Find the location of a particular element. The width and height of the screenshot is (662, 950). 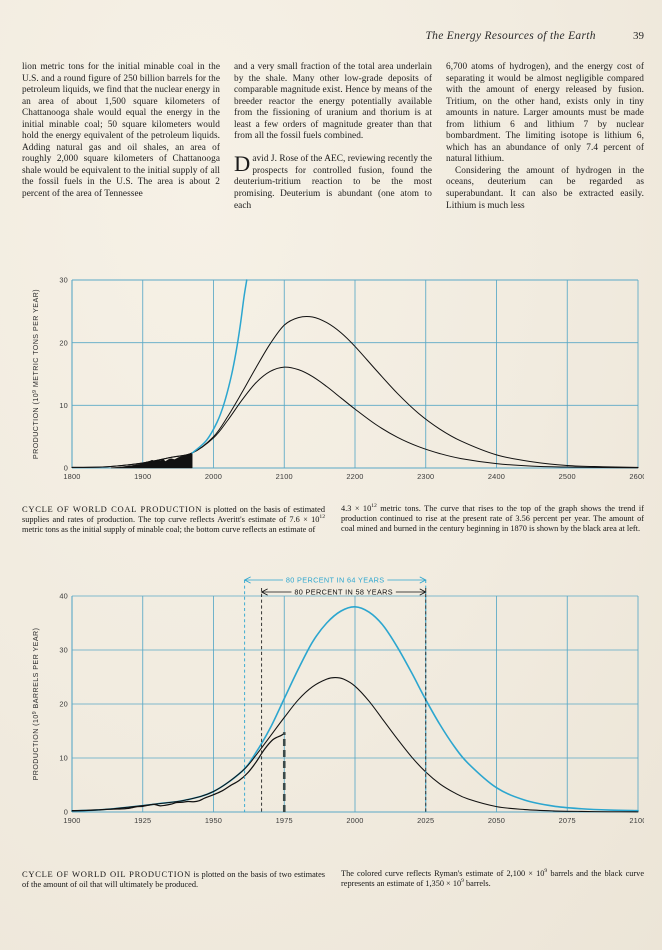

chart1-x-tick: 2000 is located at coordinates (213, 476).